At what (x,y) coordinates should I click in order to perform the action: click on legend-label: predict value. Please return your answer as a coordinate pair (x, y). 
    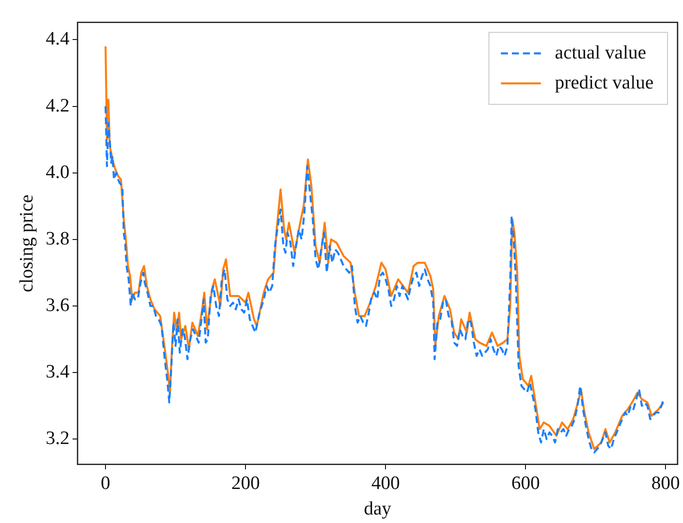
    Looking at the image, I should click on (604, 83).